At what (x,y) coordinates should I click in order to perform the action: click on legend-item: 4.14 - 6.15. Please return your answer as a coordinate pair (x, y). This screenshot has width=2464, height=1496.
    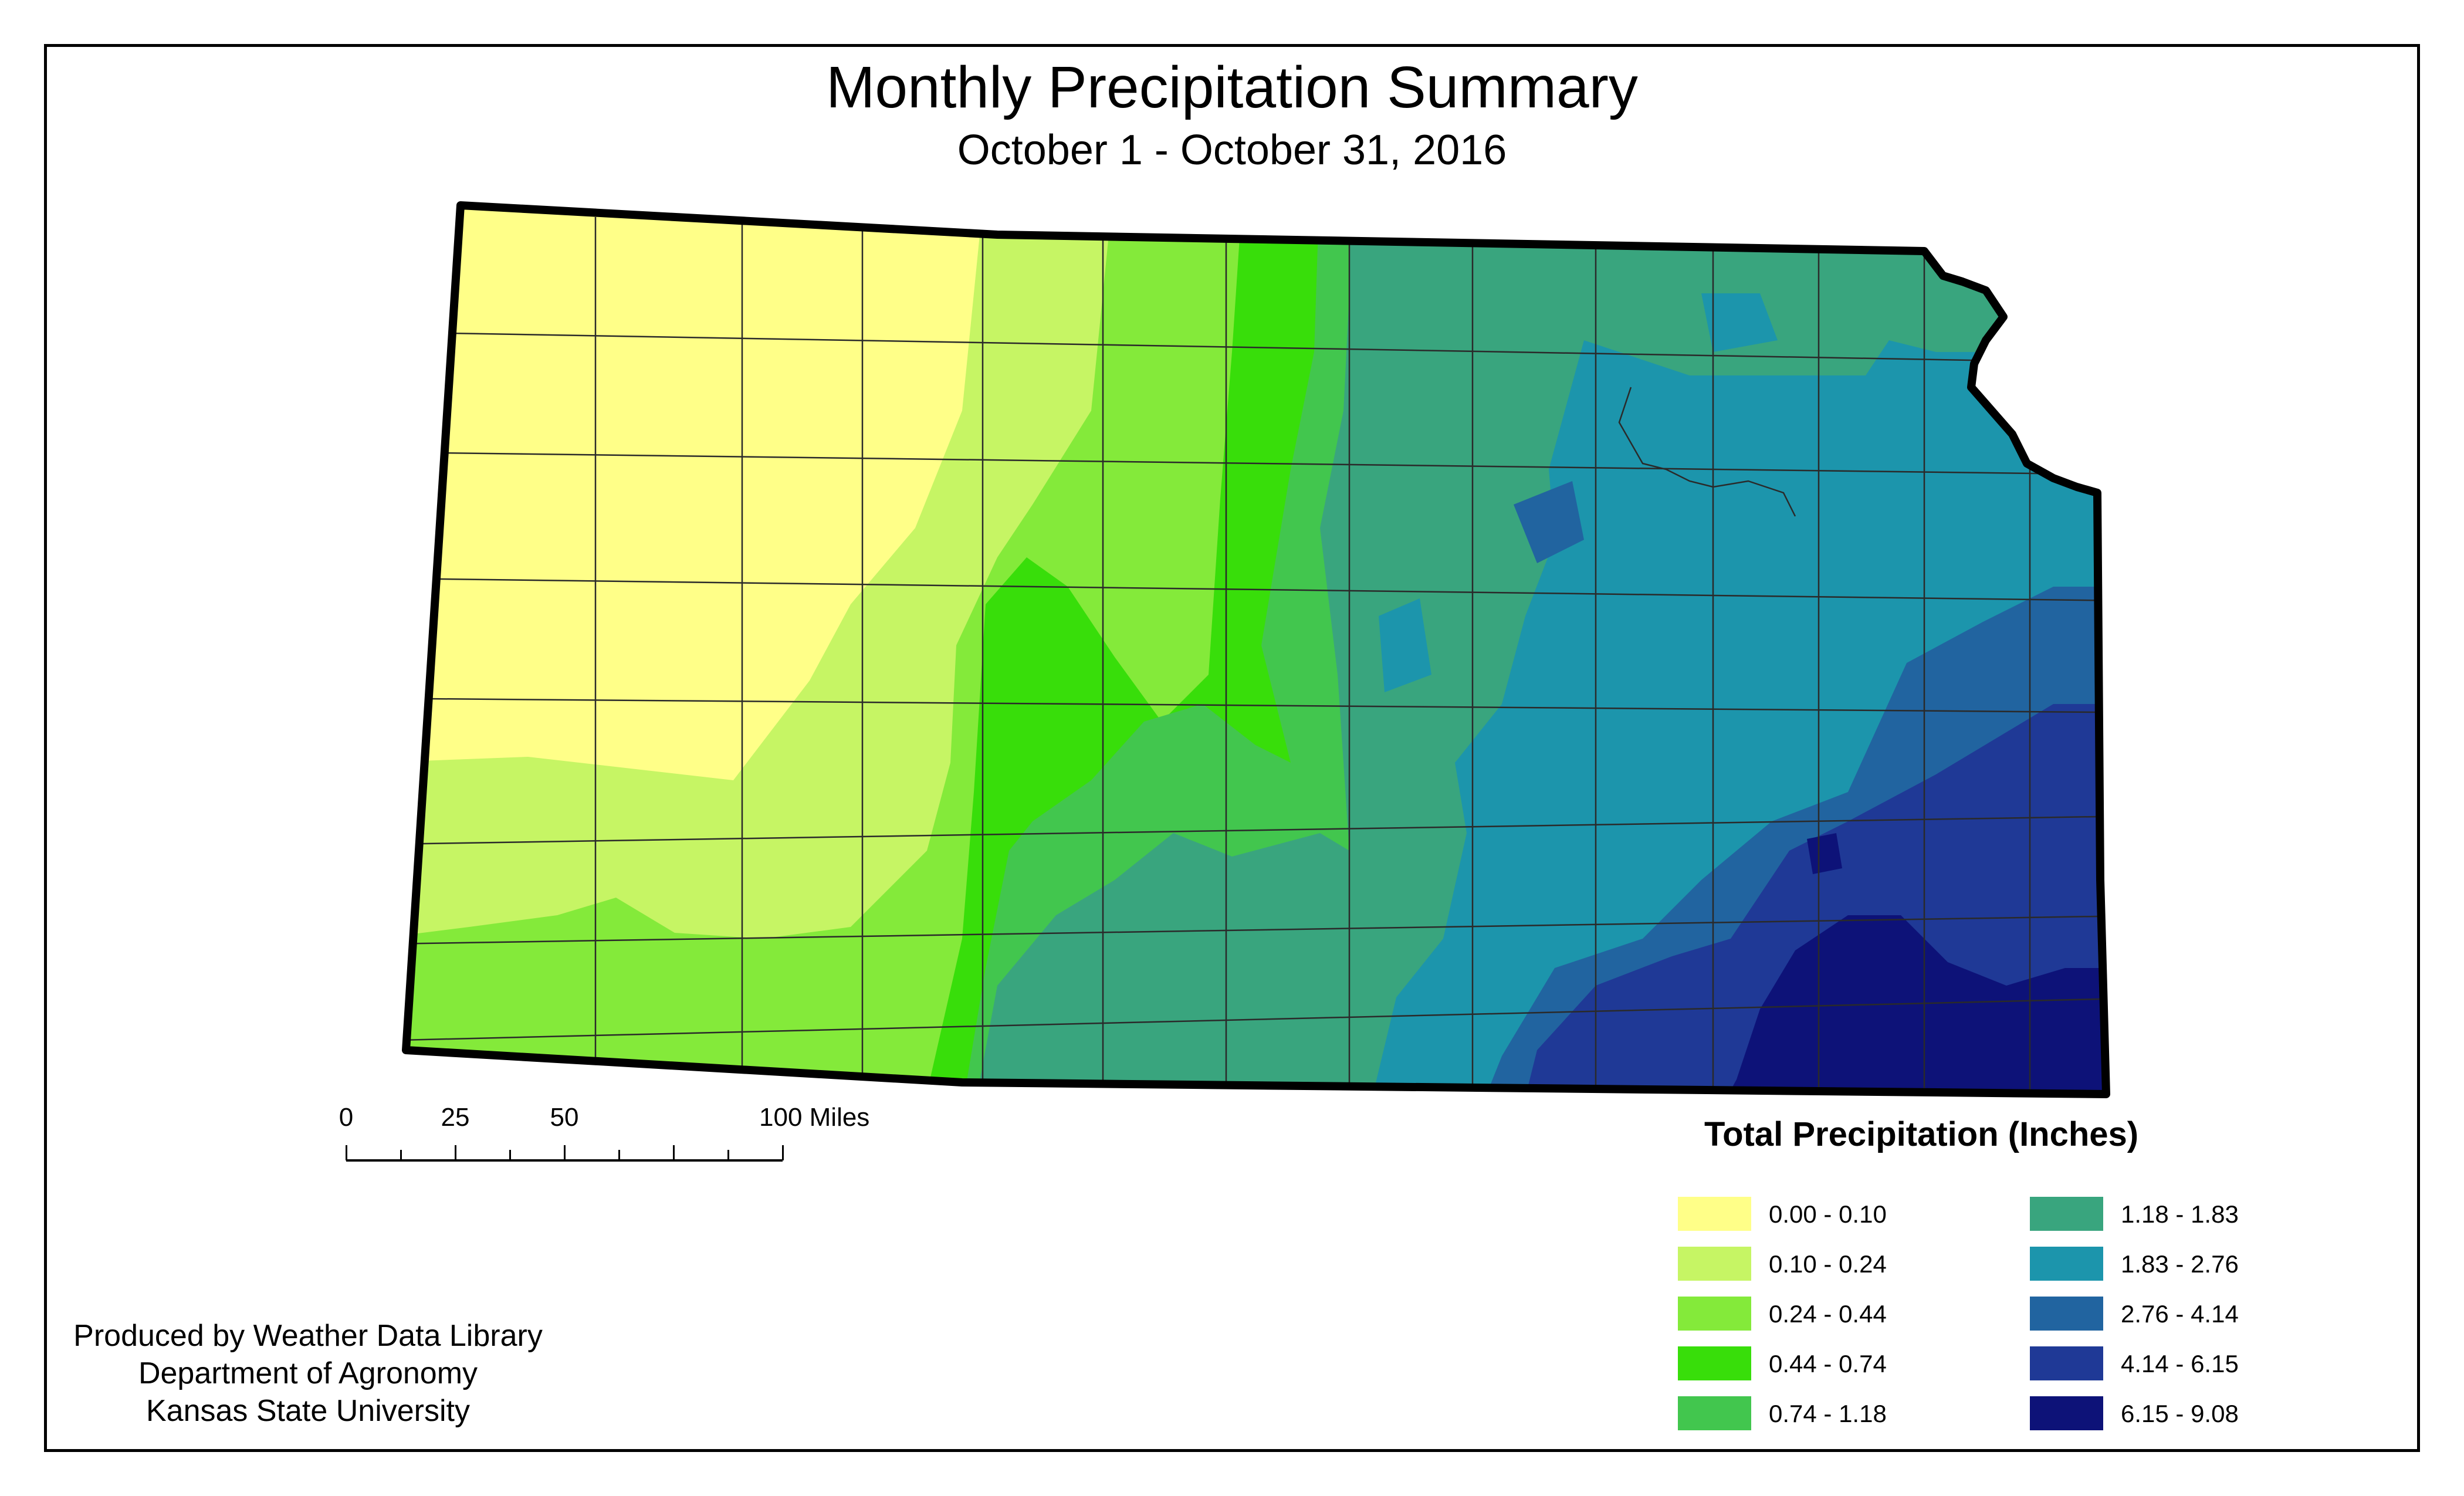
    Looking at the image, I should click on (2176, 1365).